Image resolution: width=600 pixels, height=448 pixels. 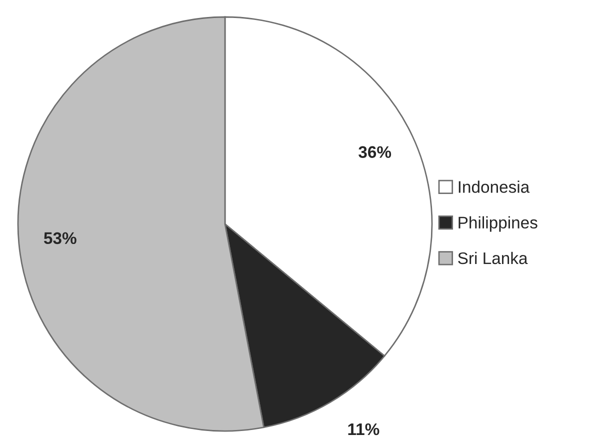 What do you see at coordinates (493, 258) in the screenshot?
I see `legend-label: Sri Lanka` at bounding box center [493, 258].